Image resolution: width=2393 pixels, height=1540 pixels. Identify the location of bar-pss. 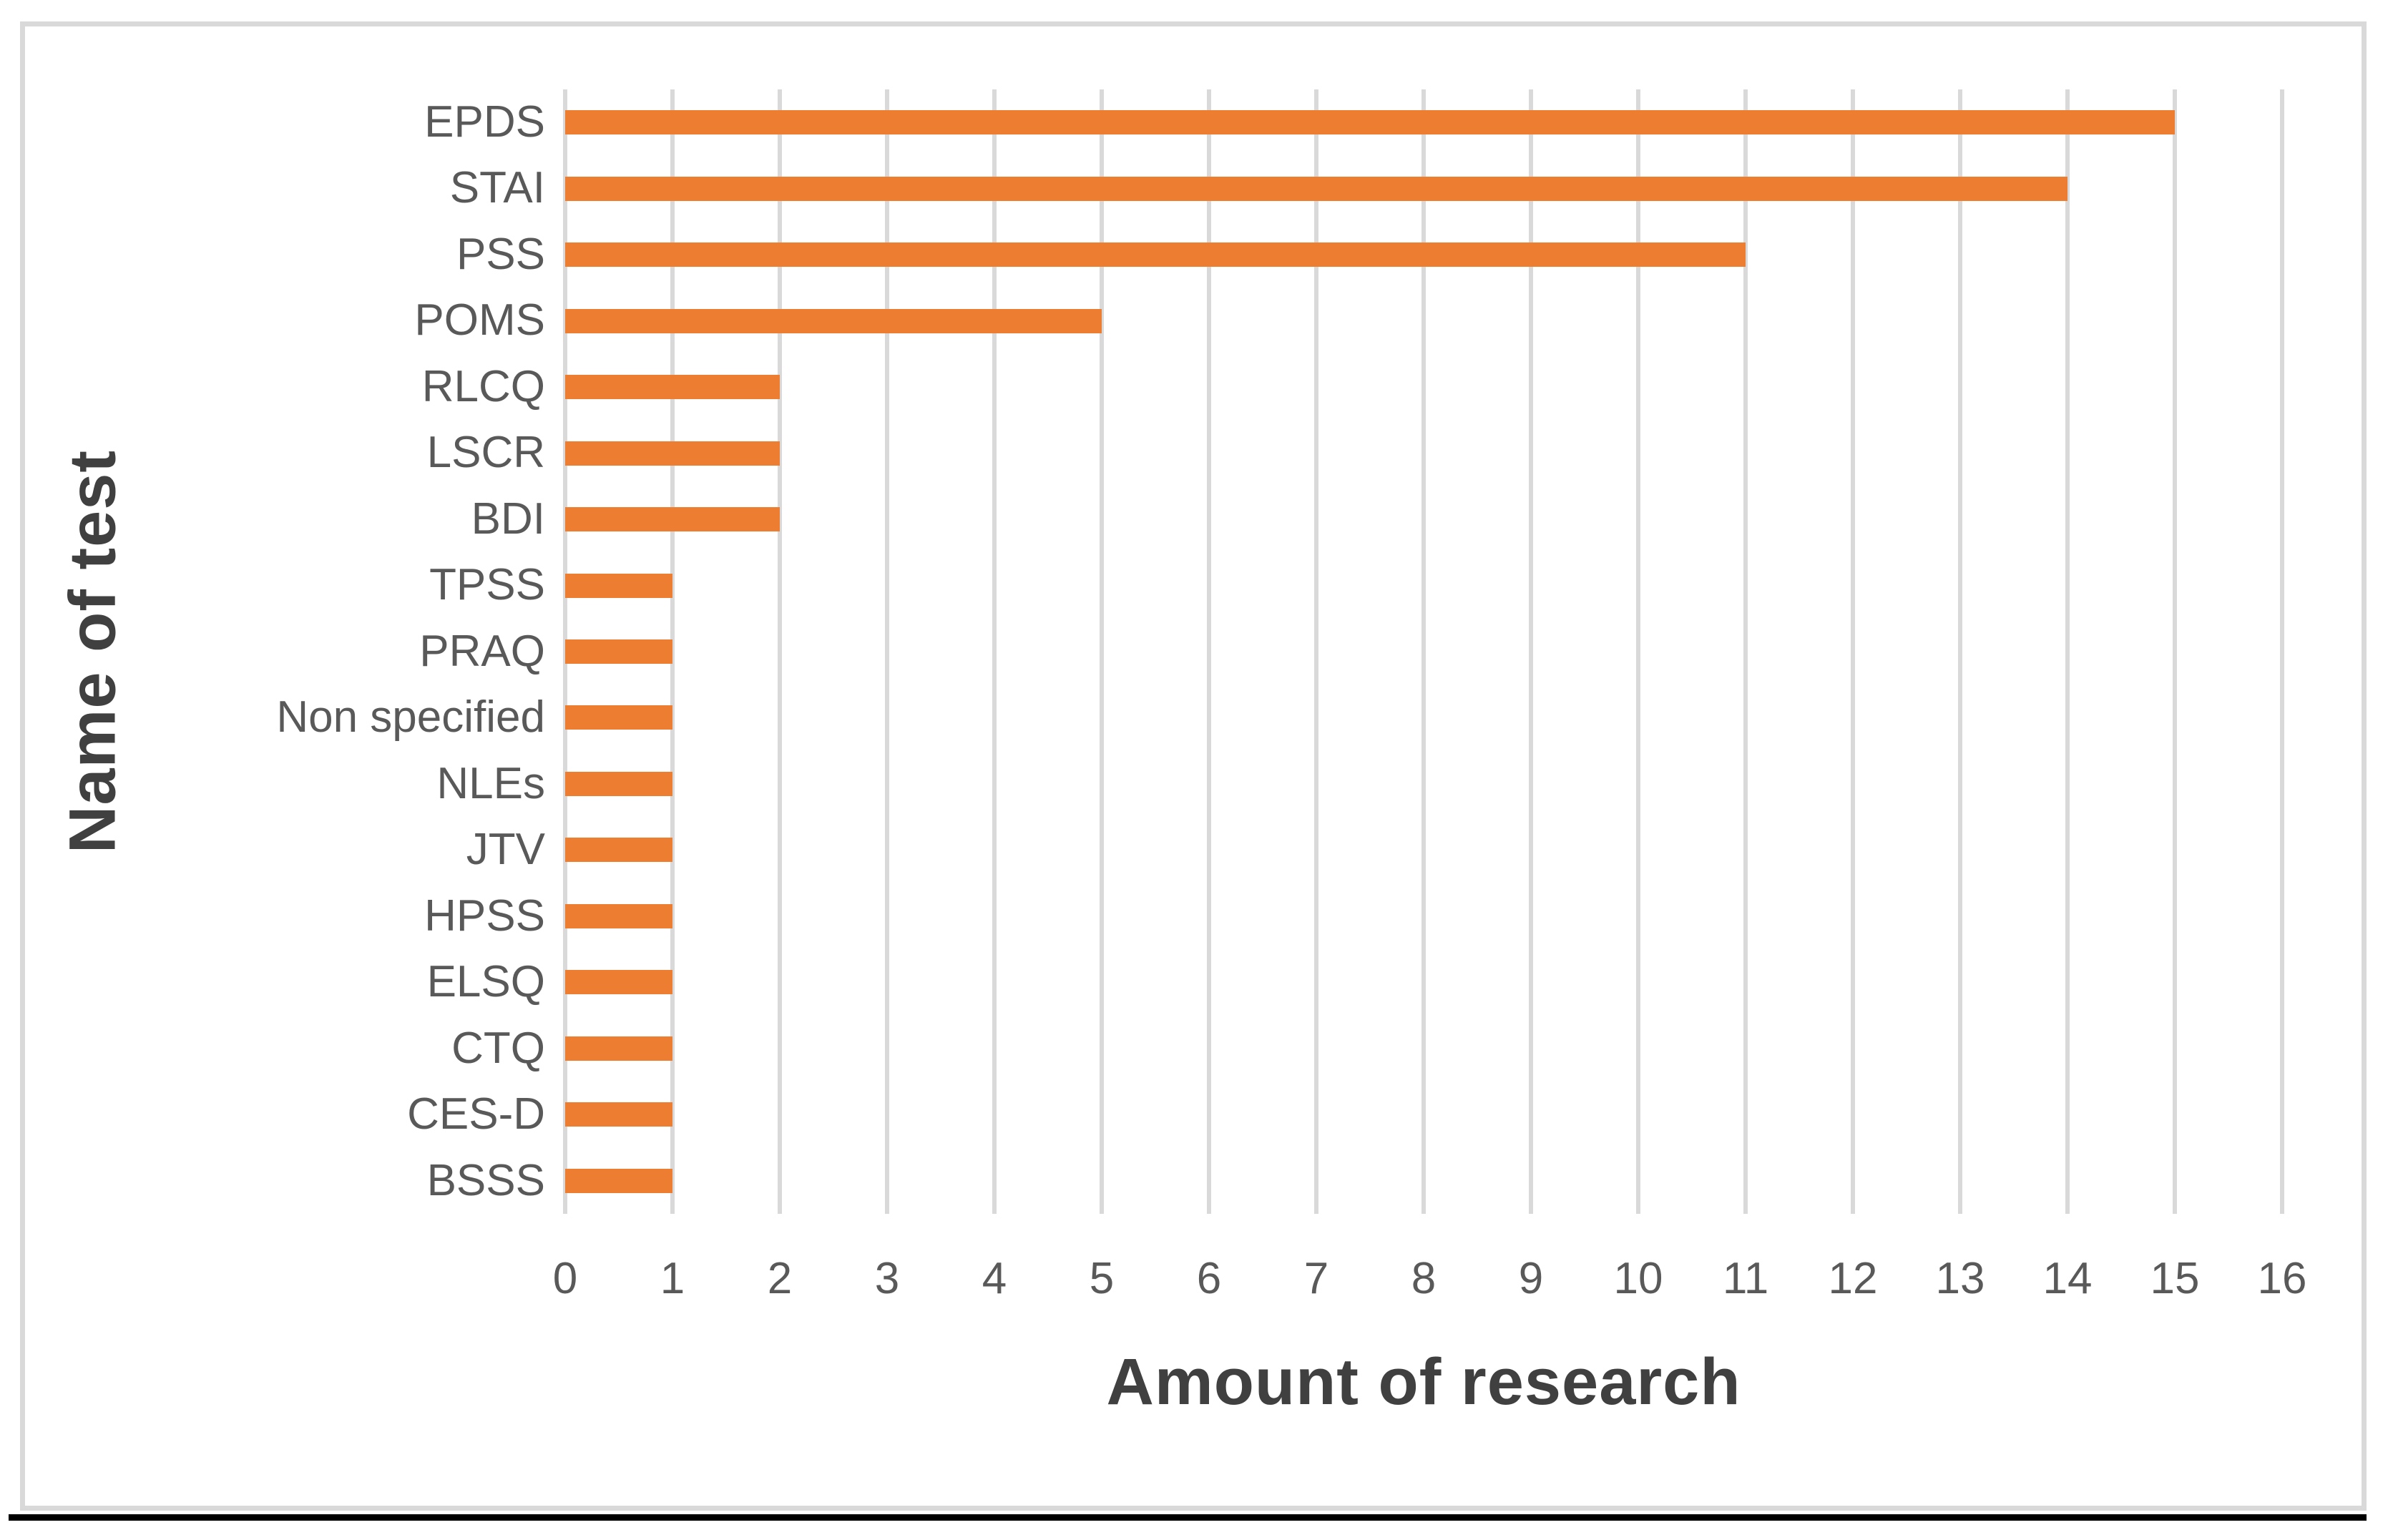
(1156, 255).